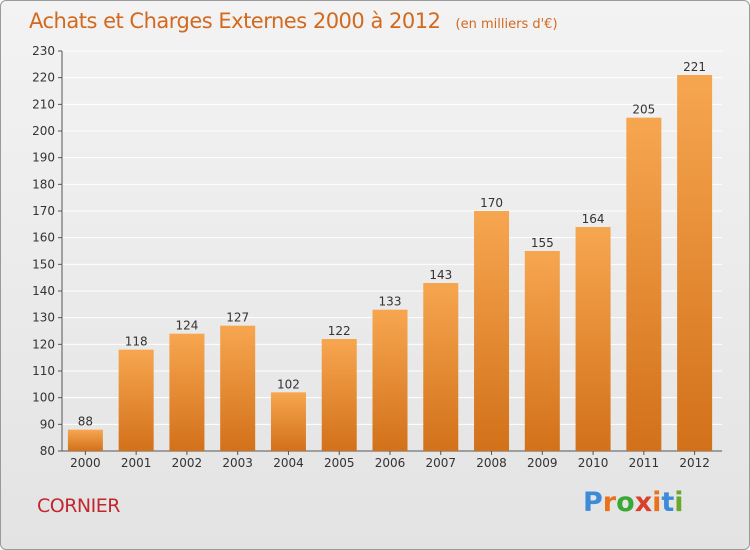 This screenshot has width=750, height=550. I want to click on x-tick-label: 2007, so click(440, 463).